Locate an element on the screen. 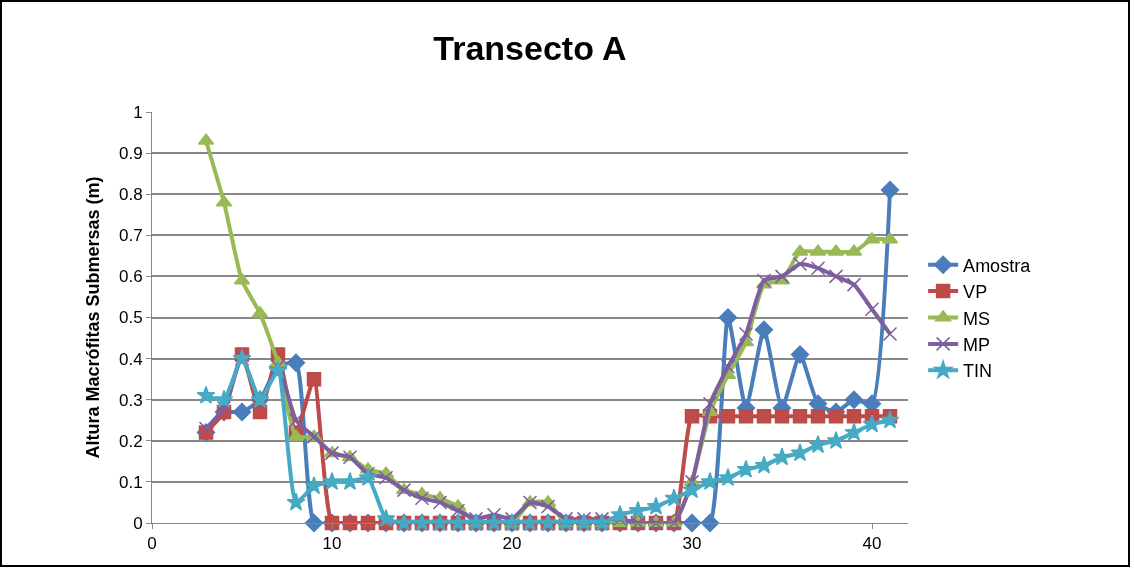 This screenshot has width=1134, height=571. y-tick-label: 0.7 is located at coordinates (130, 236).